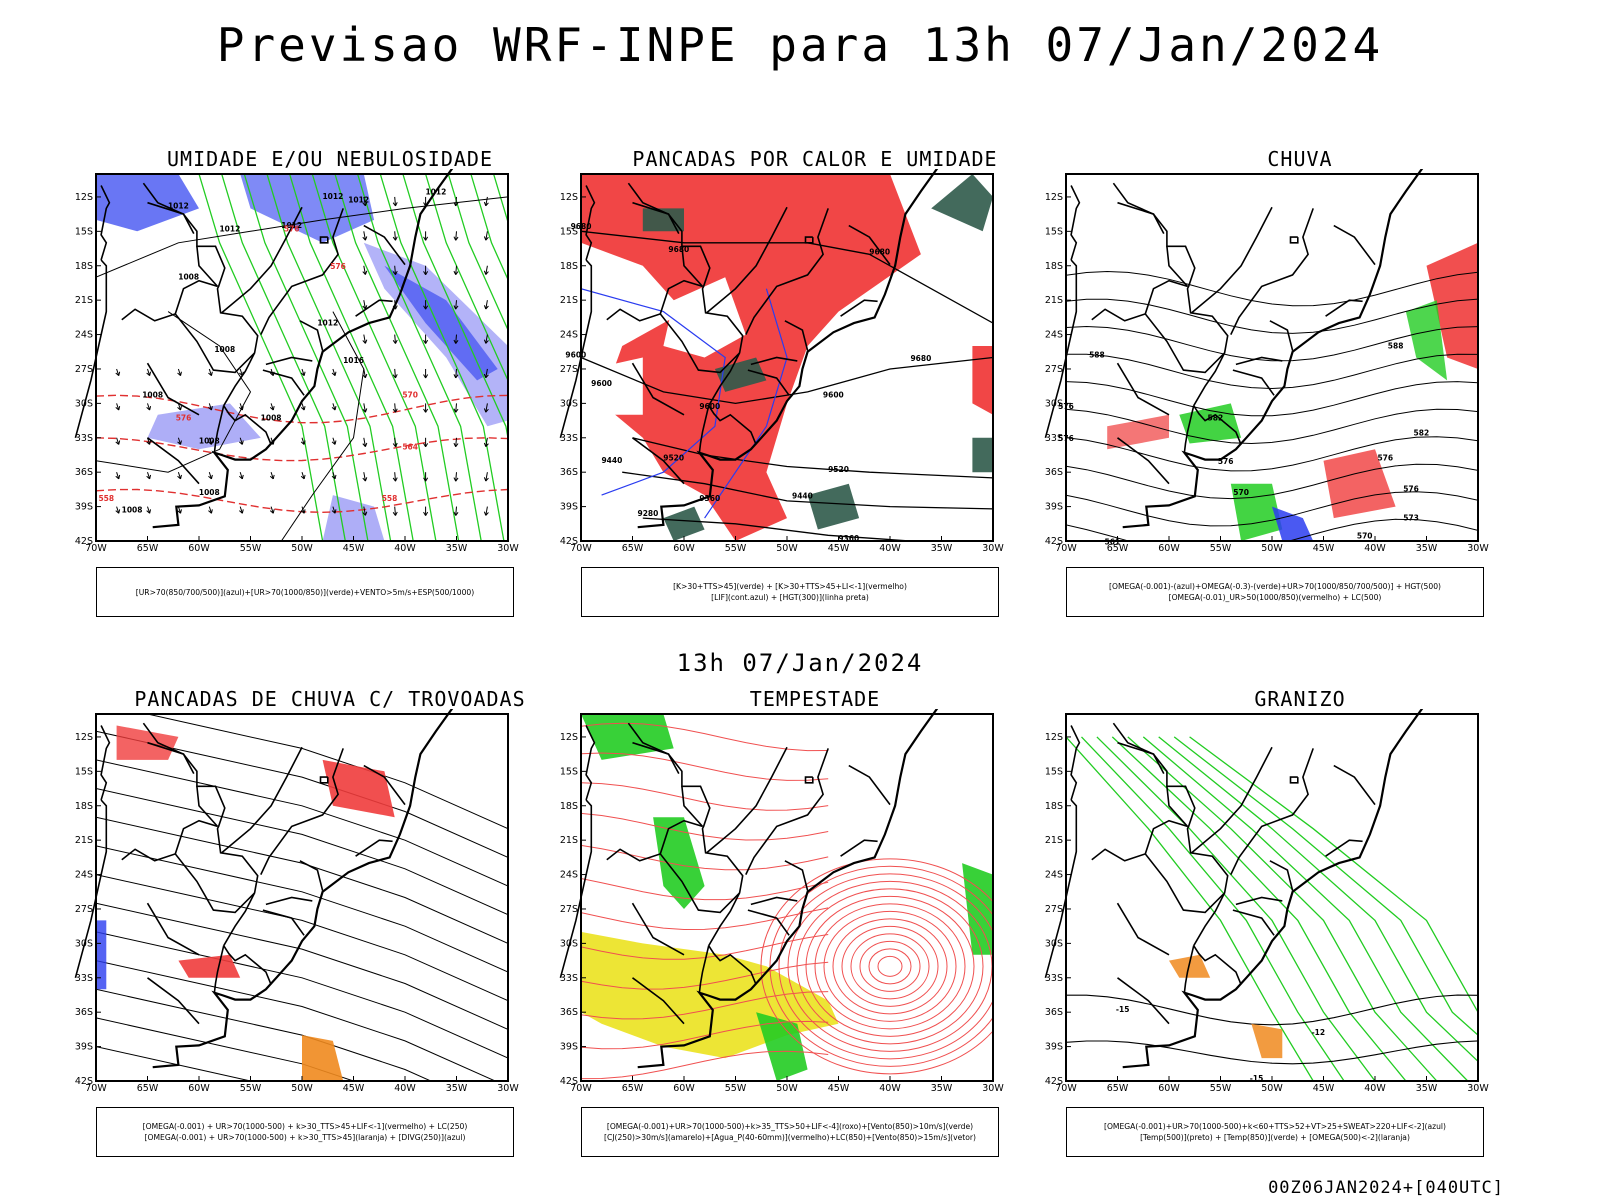 The width and height of the screenshot is (1600, 1200). Describe the element at coordinates (1054, 737) in the screenshot. I see `y-tick-label: 12S` at that location.